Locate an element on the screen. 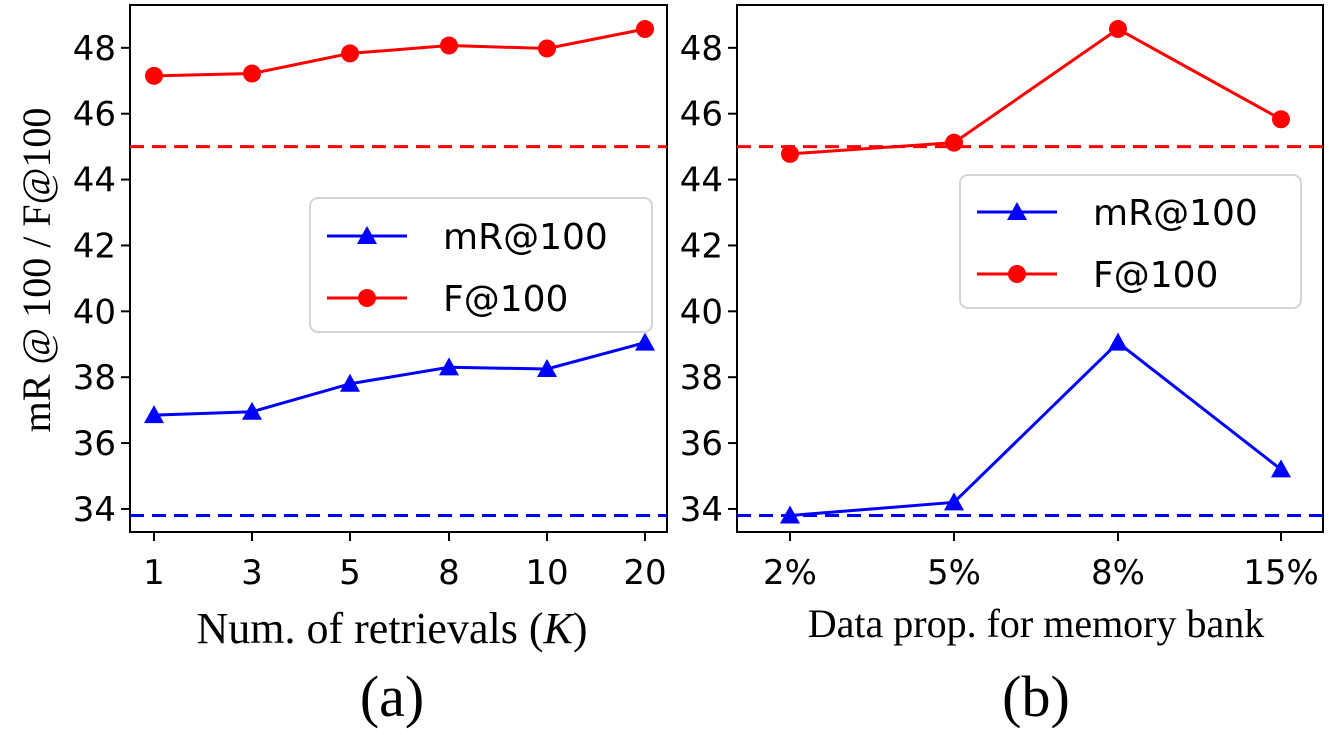  x-axis-label-a: Num. of retrievals (K) is located at coordinates (391, 628).